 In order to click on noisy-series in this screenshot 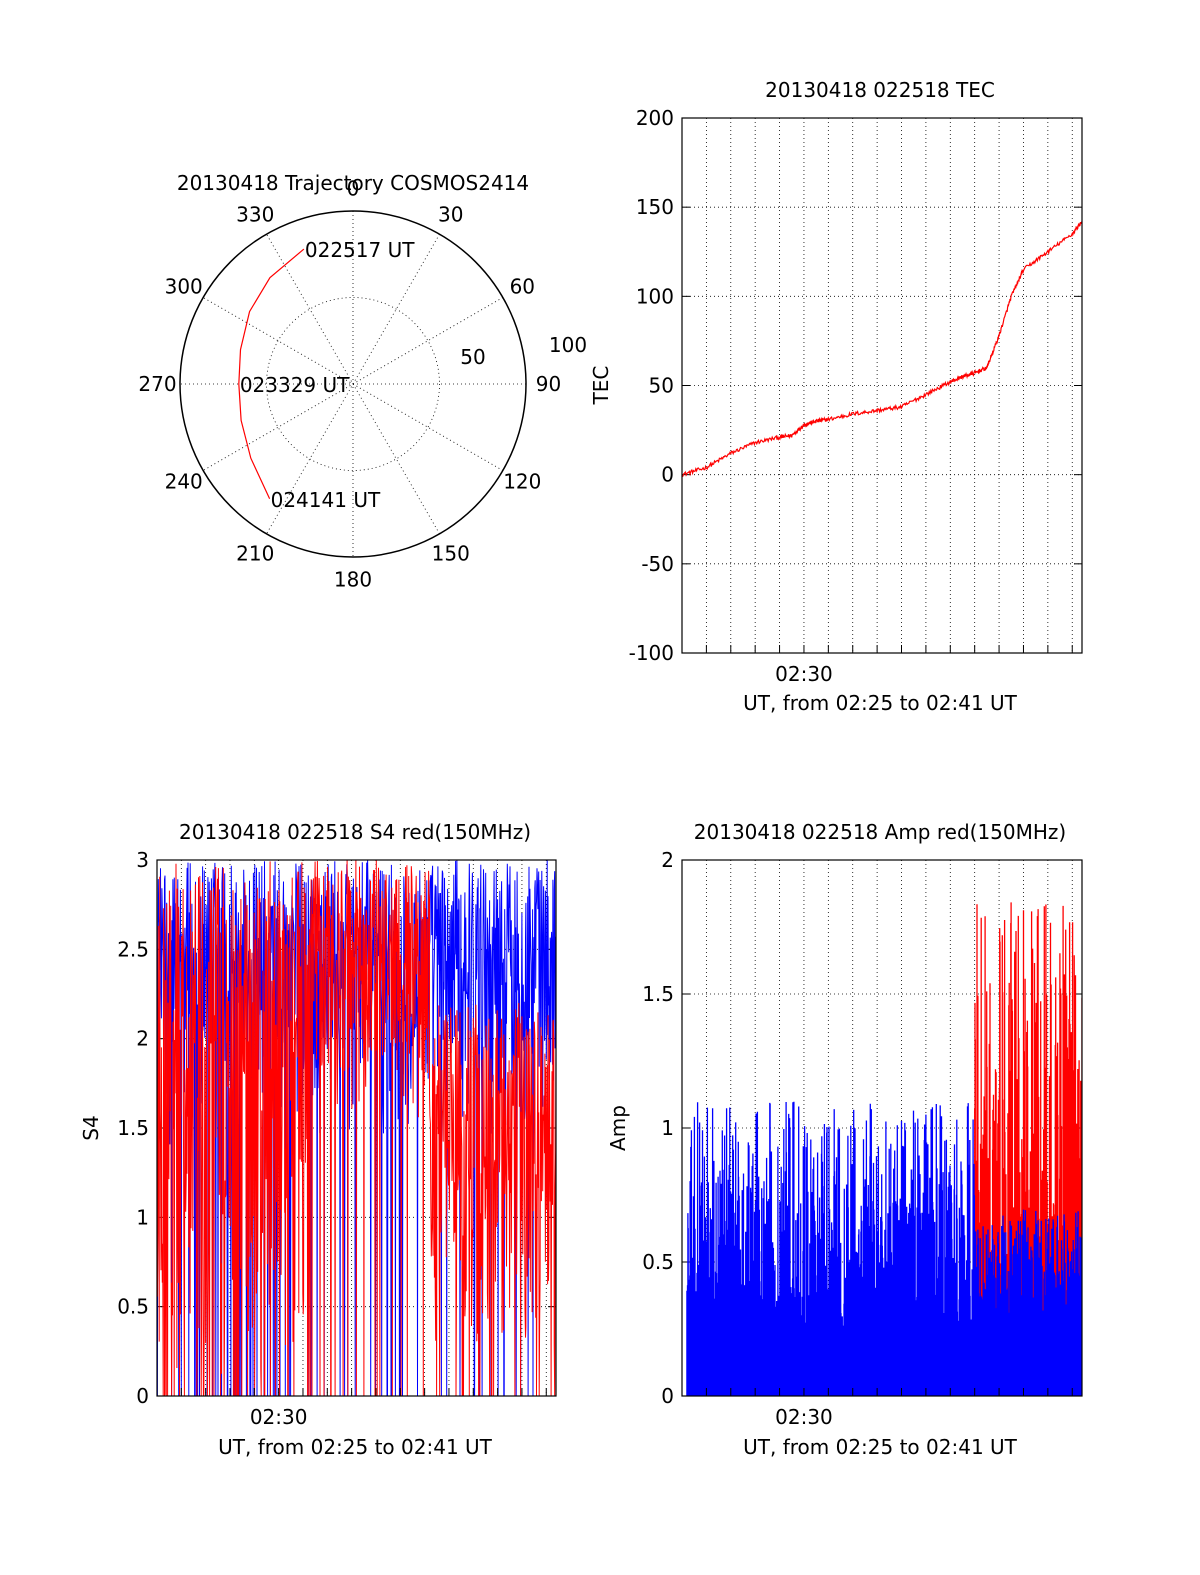, I will do `click(356, 1128)`.